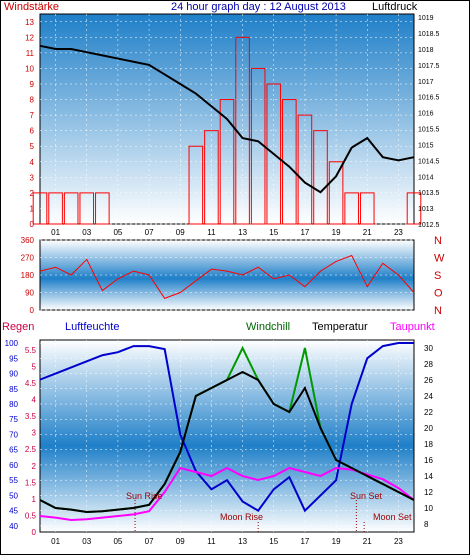  What do you see at coordinates (32, 193) in the screenshot?
I see `wind-tick-label: 2` at bounding box center [32, 193].